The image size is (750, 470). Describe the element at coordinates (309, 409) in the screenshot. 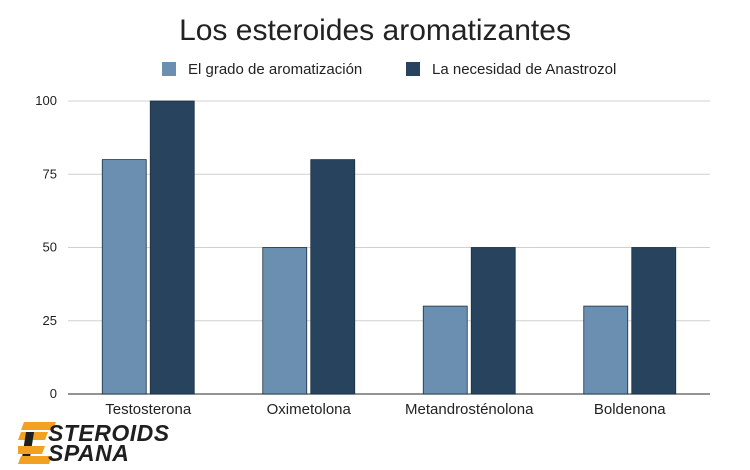

I see `x-tick-label: Oximetolona` at that location.